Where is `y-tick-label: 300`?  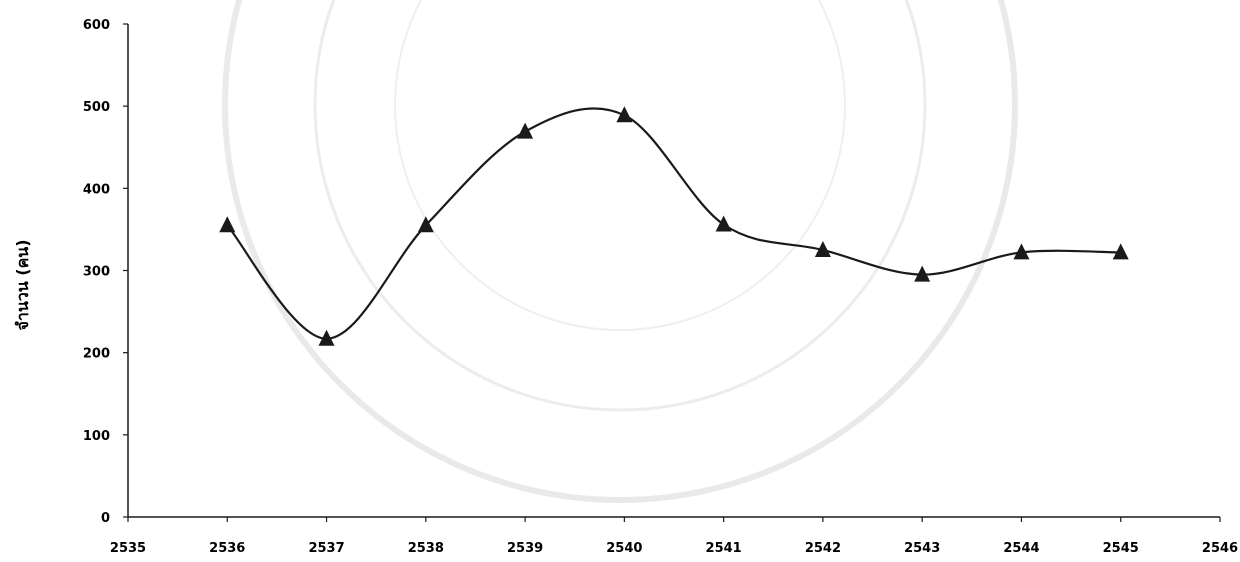 y-tick-label: 300 is located at coordinates (96, 272).